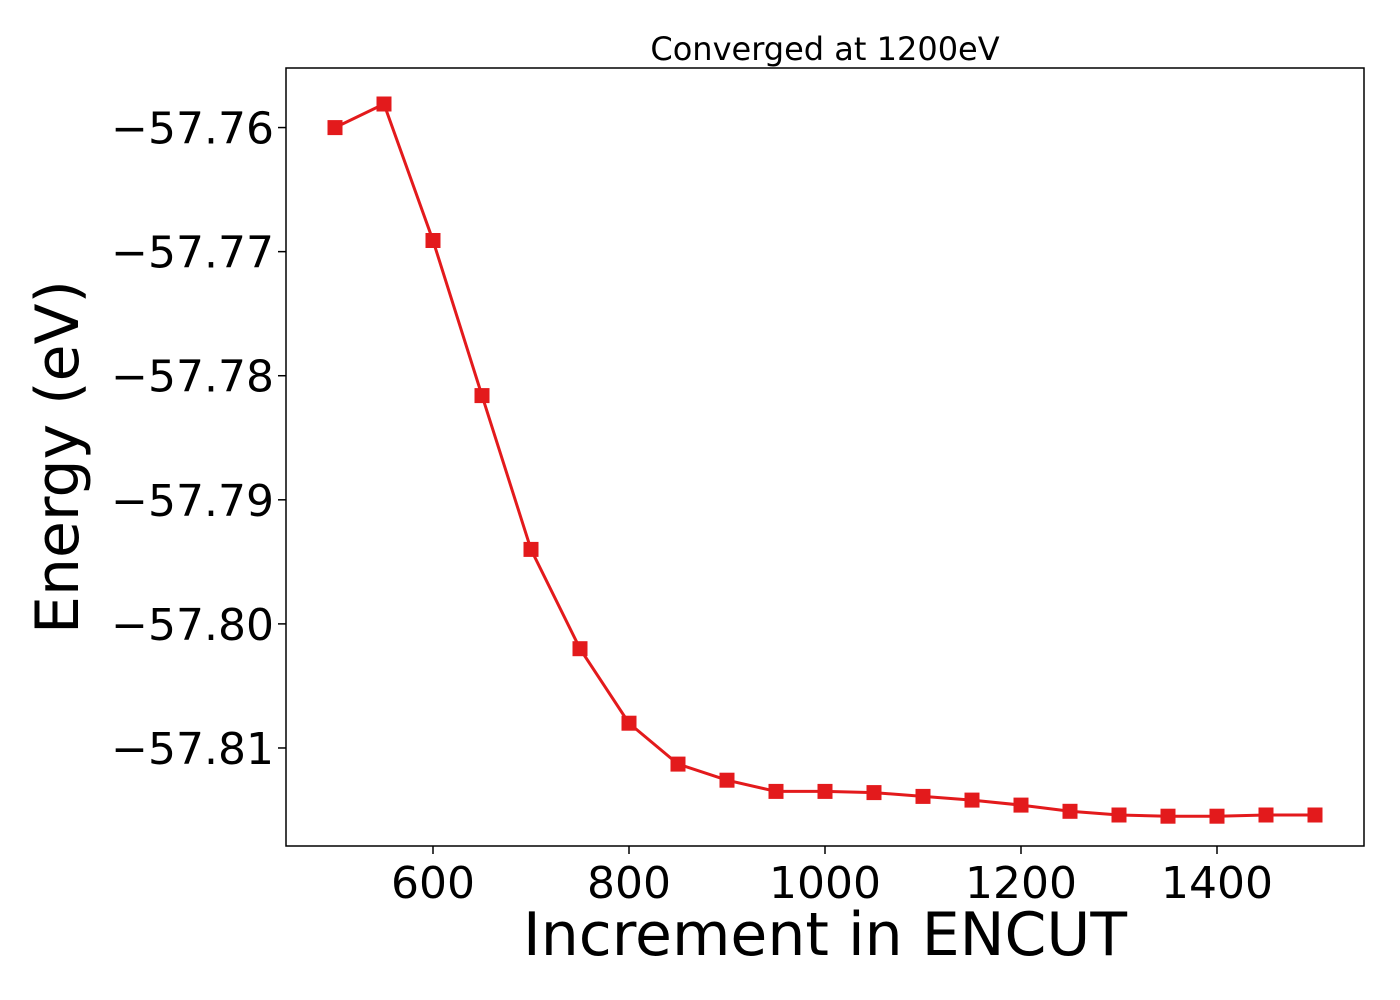 The width and height of the screenshot is (1400, 1000). What do you see at coordinates (58, 457) in the screenshot?
I see `y-axis-label: Energy (eV)` at bounding box center [58, 457].